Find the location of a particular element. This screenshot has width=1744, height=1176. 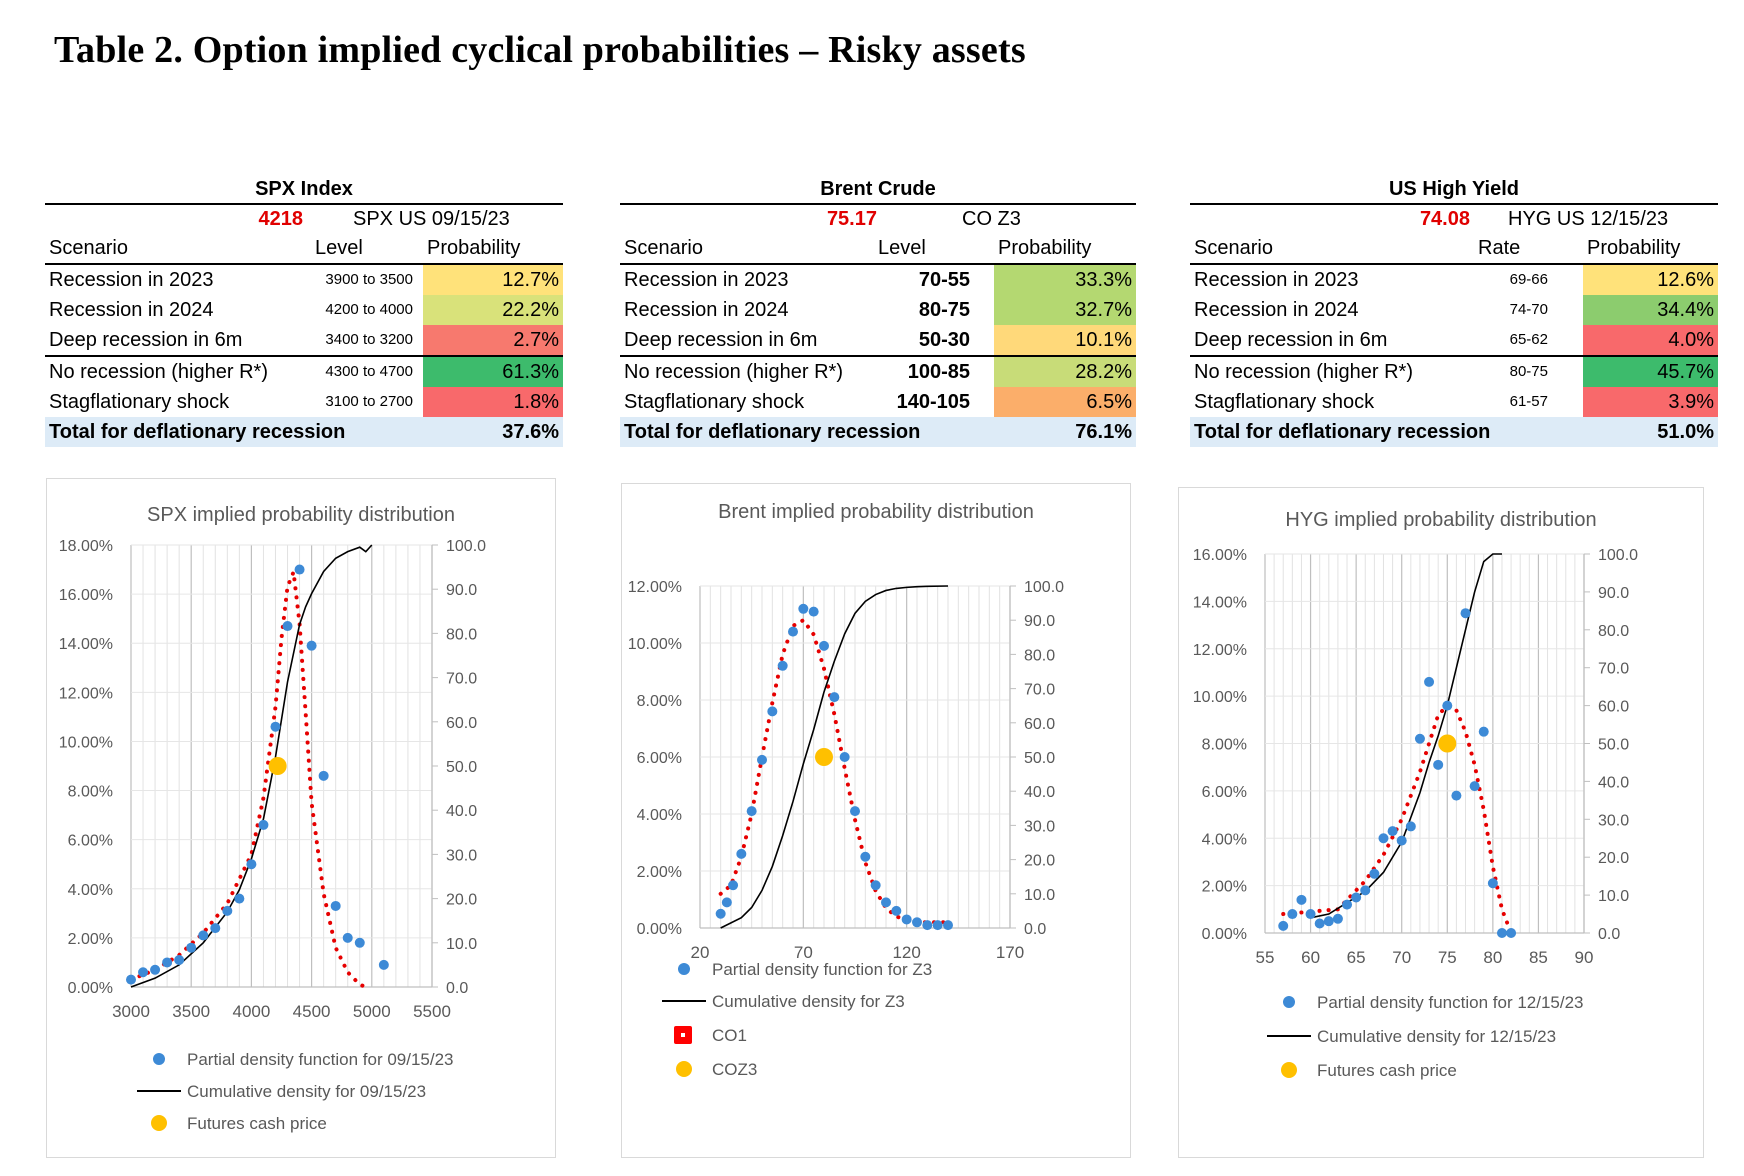

total-value: 37.6% is located at coordinates (530, 432).